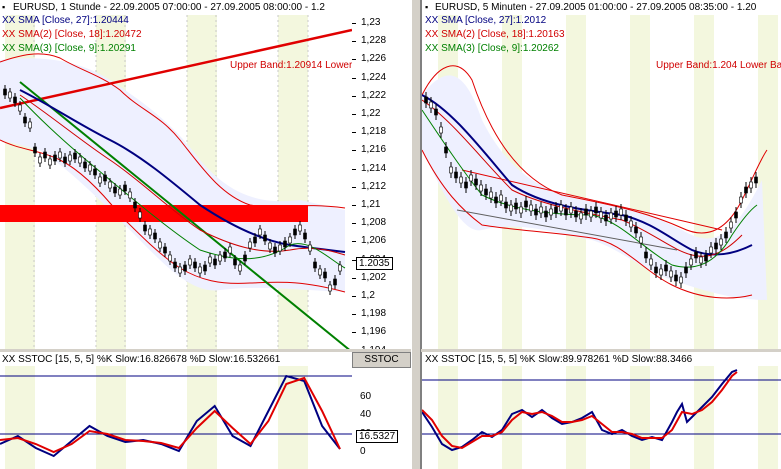 The width and height of the screenshot is (781, 469). I want to click on right-sma1-label: XX SMA [Close, 27]:1.2012, so click(486, 20).